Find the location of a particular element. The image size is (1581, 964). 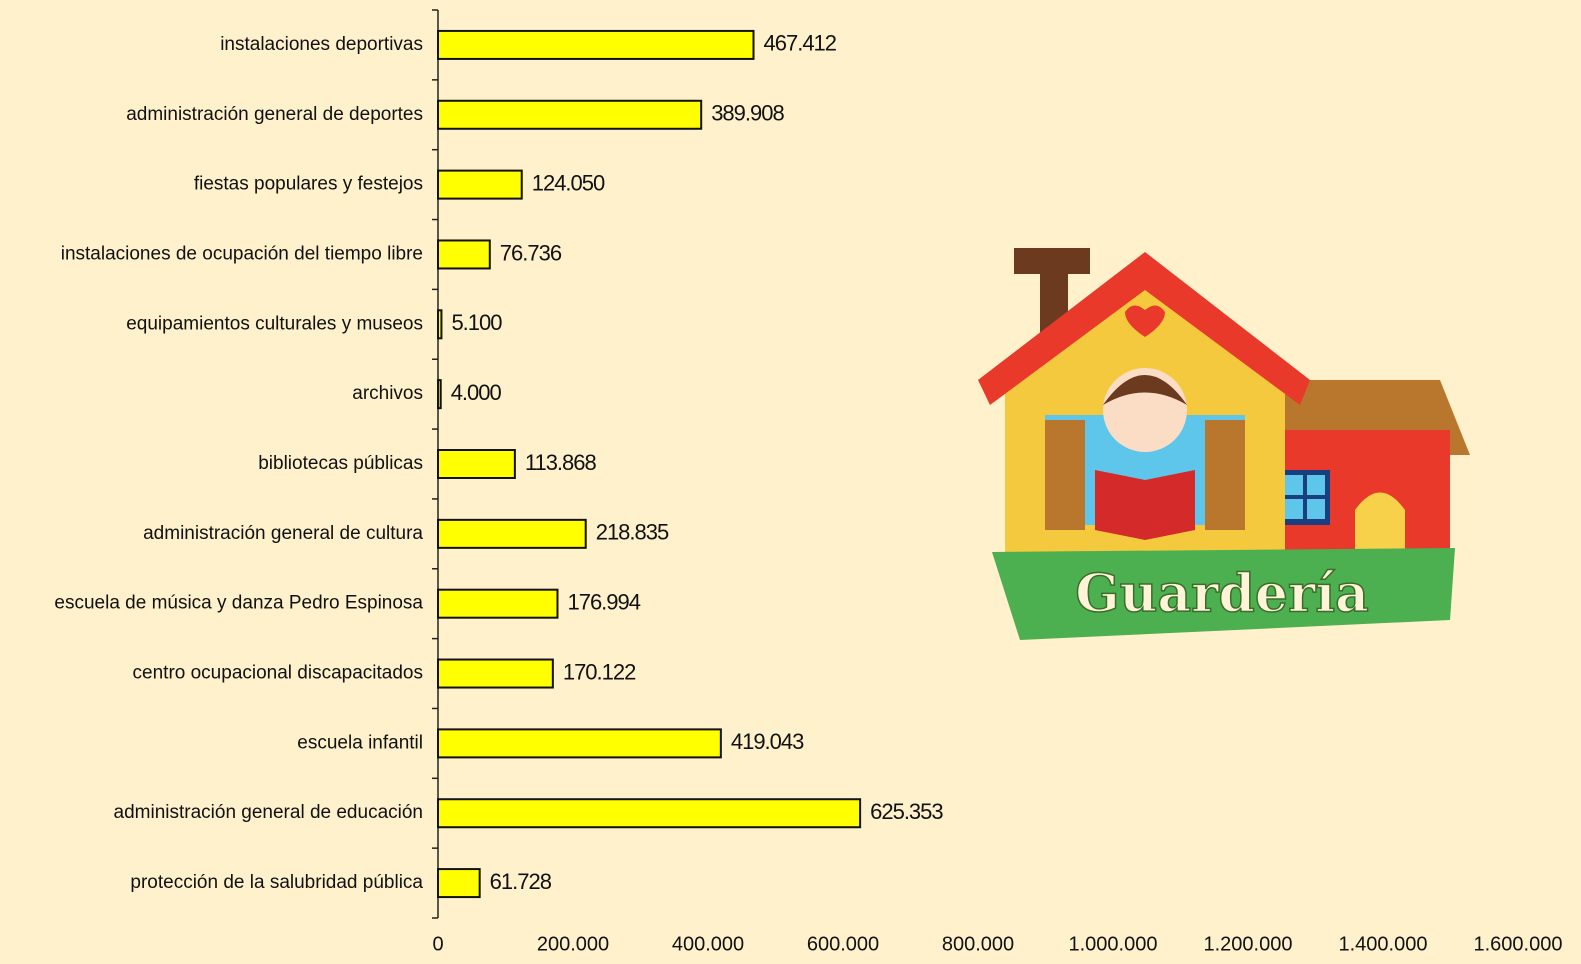

value-label: 467.412 is located at coordinates (800, 43).